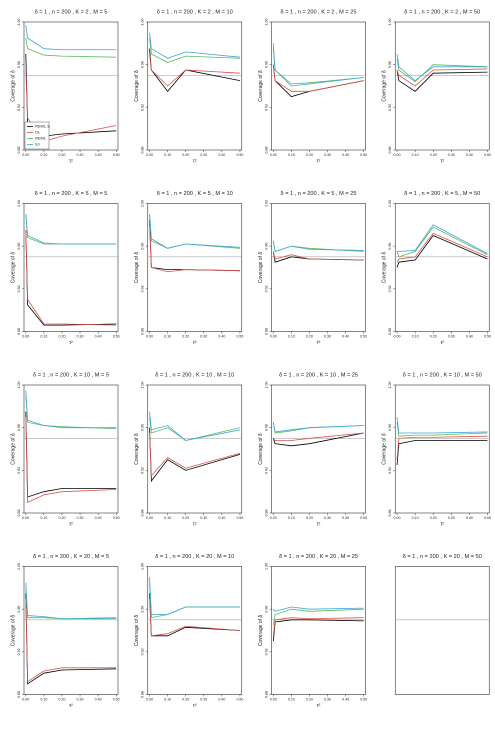  Describe the element at coordinates (37, 144) in the screenshot. I see `legend-label: SJ` at that location.